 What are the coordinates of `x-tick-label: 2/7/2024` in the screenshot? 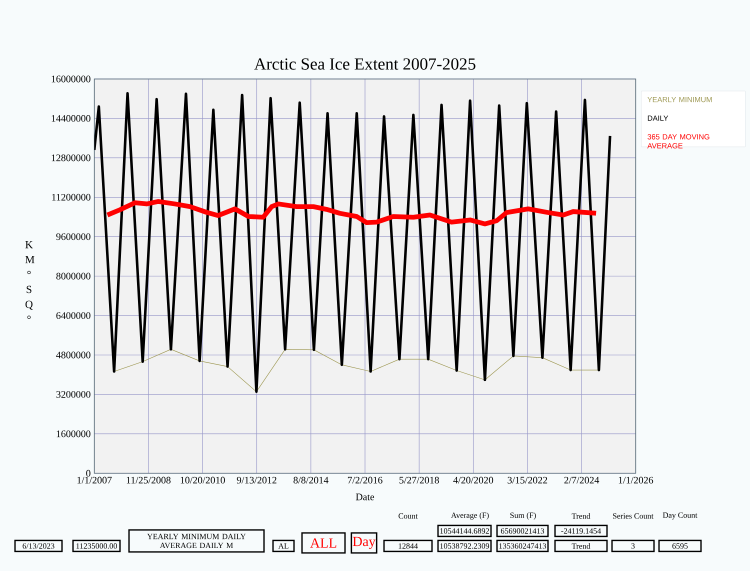 It's located at (582, 480).